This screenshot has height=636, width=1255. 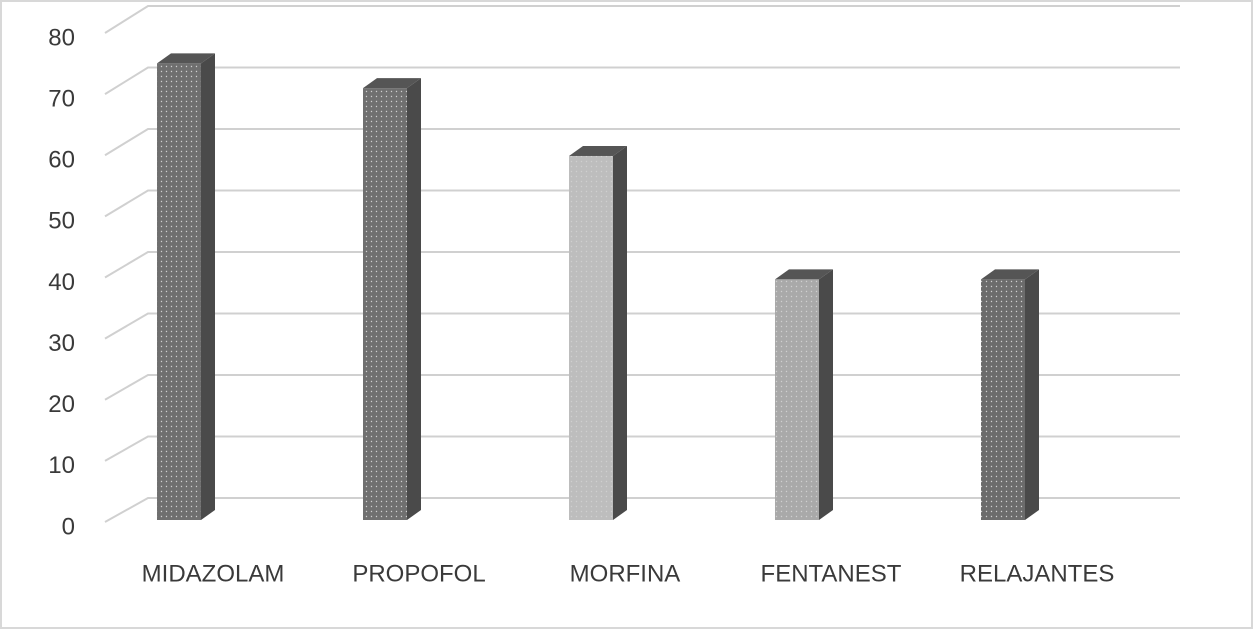 I want to click on y-tick-label: 50, so click(x=61, y=221).